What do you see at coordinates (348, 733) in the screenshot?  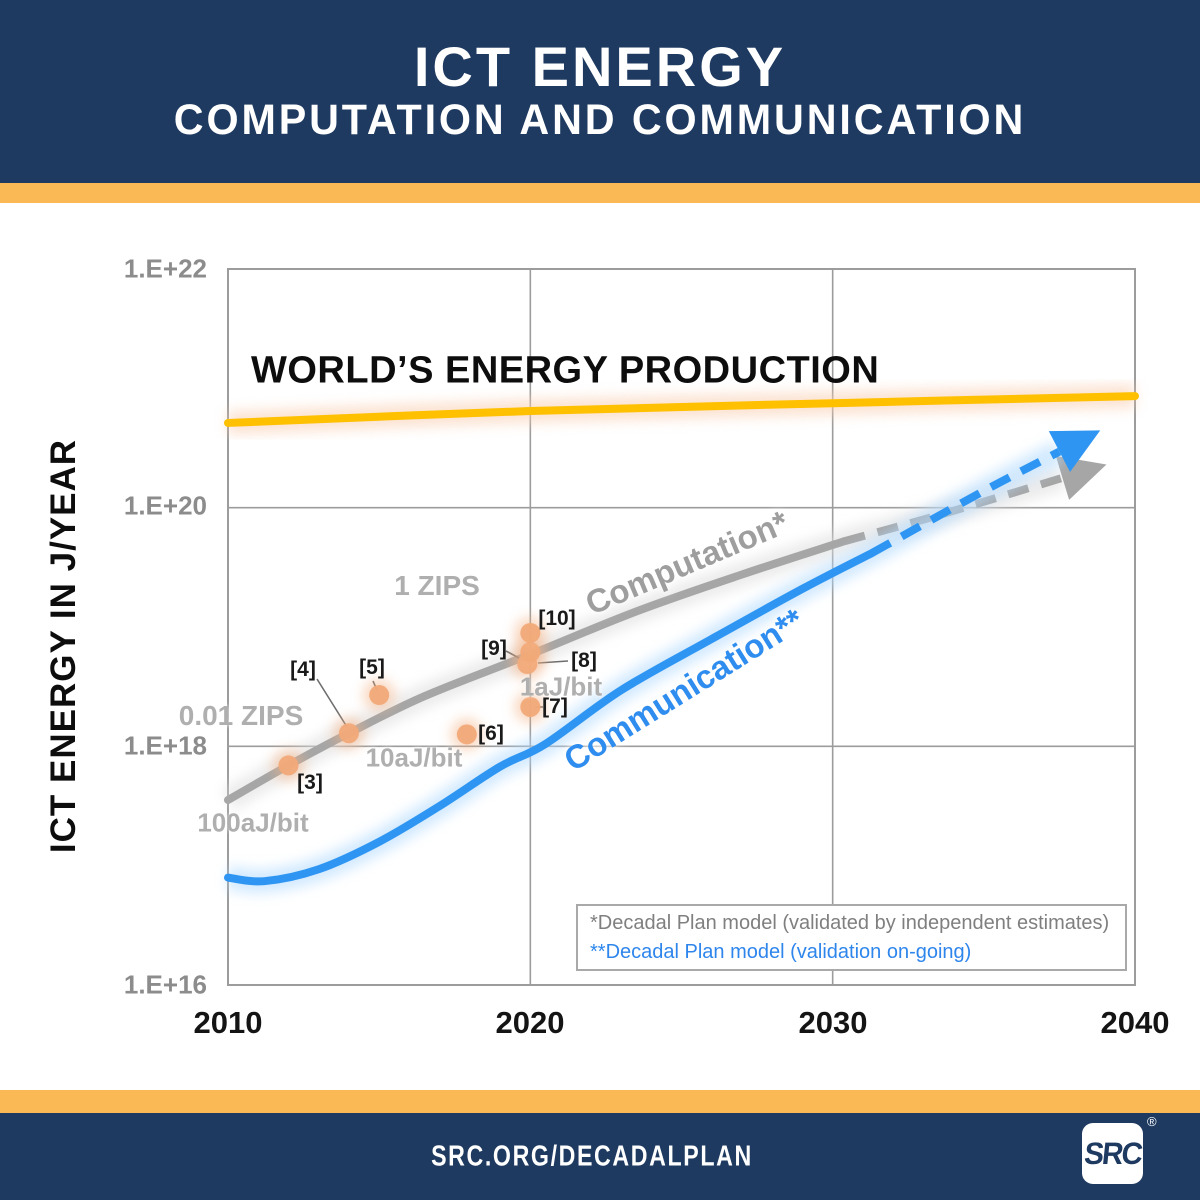 I see `data-point-[4]` at bounding box center [348, 733].